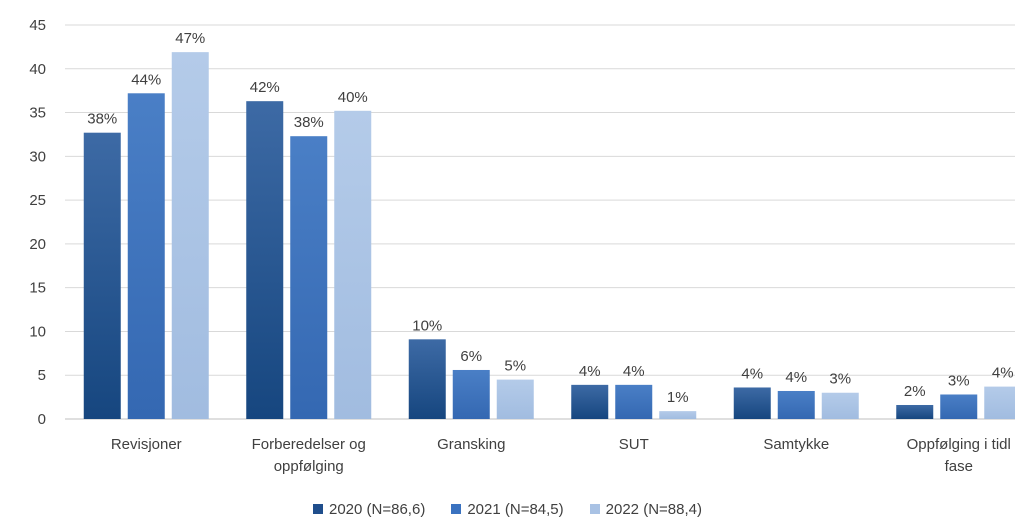 This screenshot has height=520, width=1015. Describe the element at coordinates (37, 288) in the screenshot. I see `y-tick-label: 15` at that location.